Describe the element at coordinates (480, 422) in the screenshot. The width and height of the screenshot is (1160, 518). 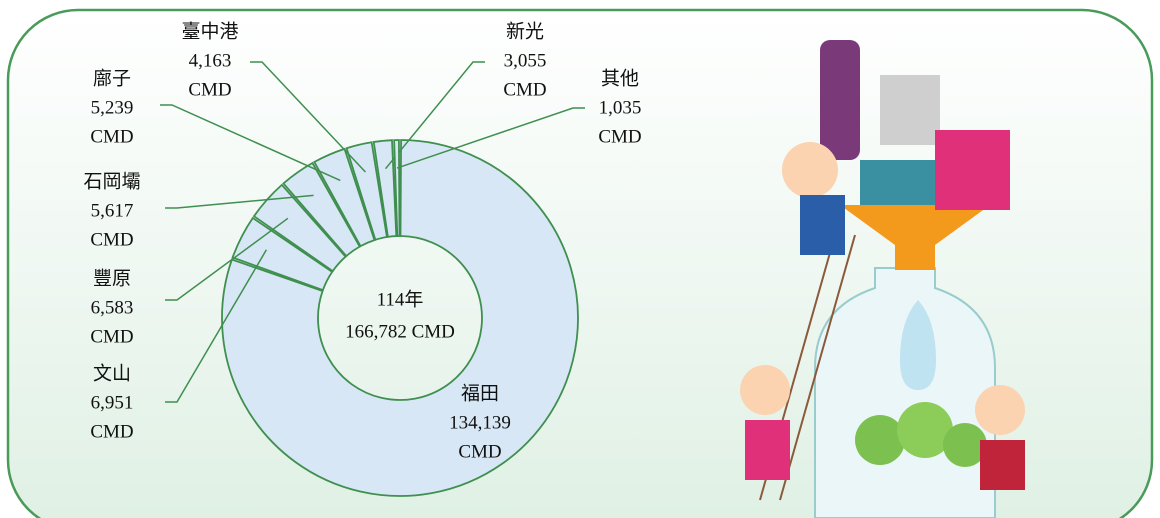
I see `value-label: 134,139` at that location.